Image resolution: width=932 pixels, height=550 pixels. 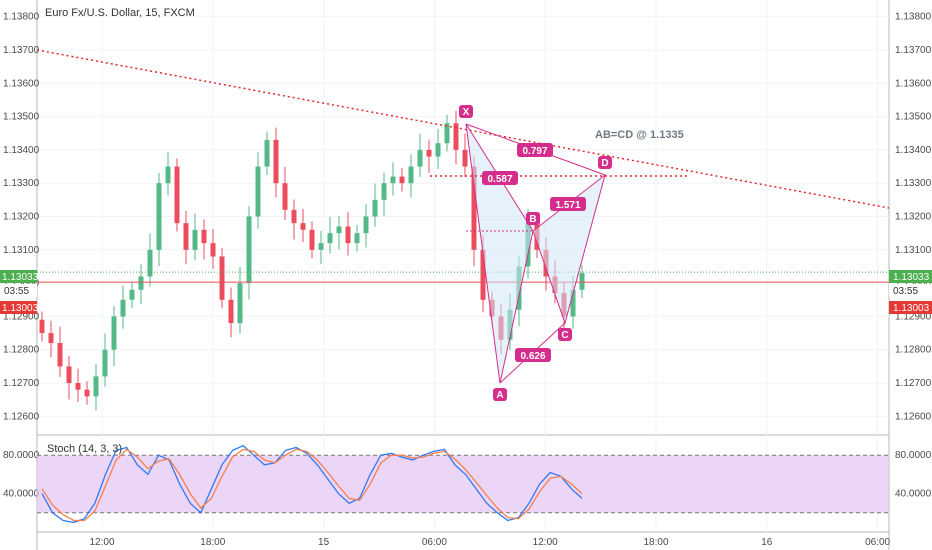 I want to click on pattern-point-box, so click(x=565, y=334).